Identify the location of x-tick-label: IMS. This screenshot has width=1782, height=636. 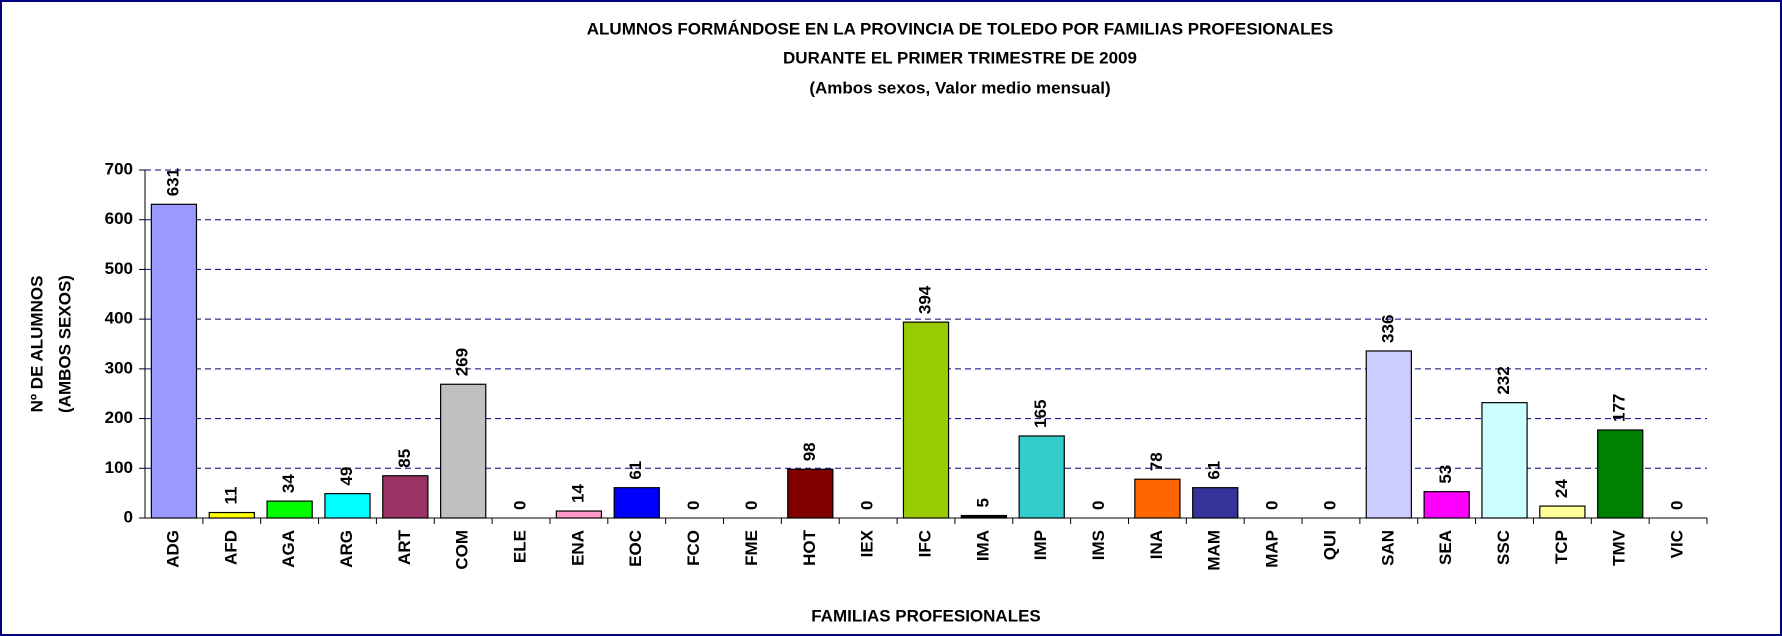
(1098, 545).